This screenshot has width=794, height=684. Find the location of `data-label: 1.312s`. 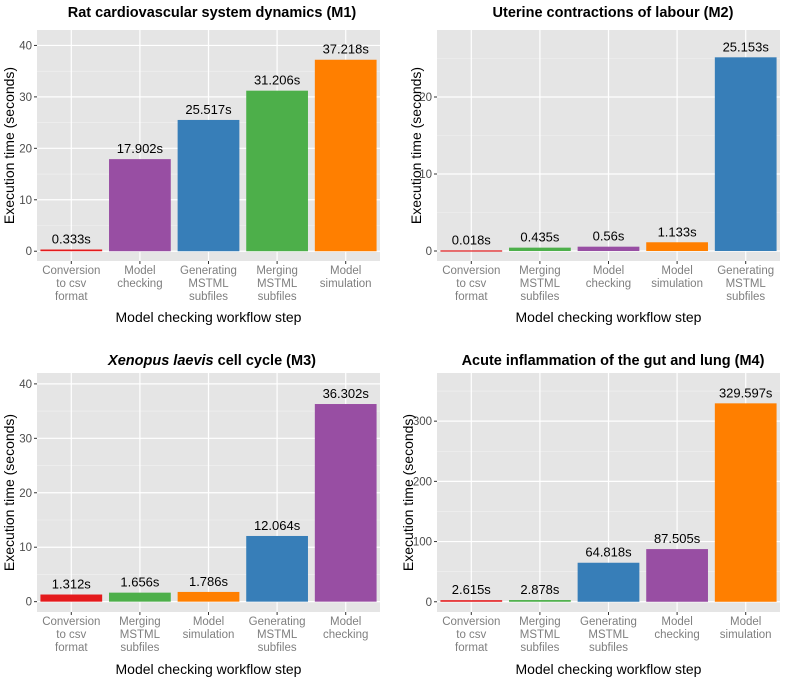

data-label: 1.312s is located at coordinates (72, 584).